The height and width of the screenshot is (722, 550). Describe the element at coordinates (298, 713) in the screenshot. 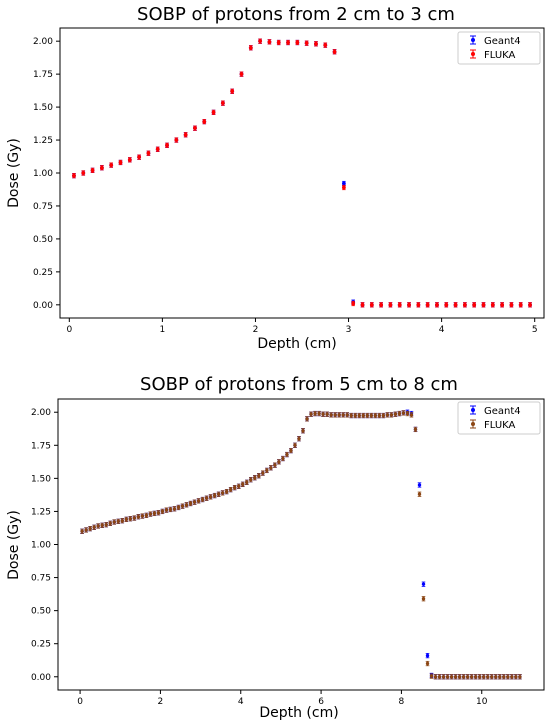

I see `x-axis-label-2: Depth (cm)` at that location.